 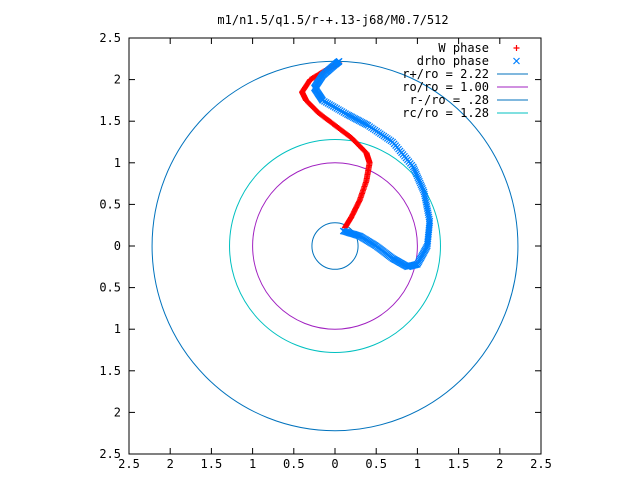 I want to click on series-W-phase, so click(x=336, y=145).